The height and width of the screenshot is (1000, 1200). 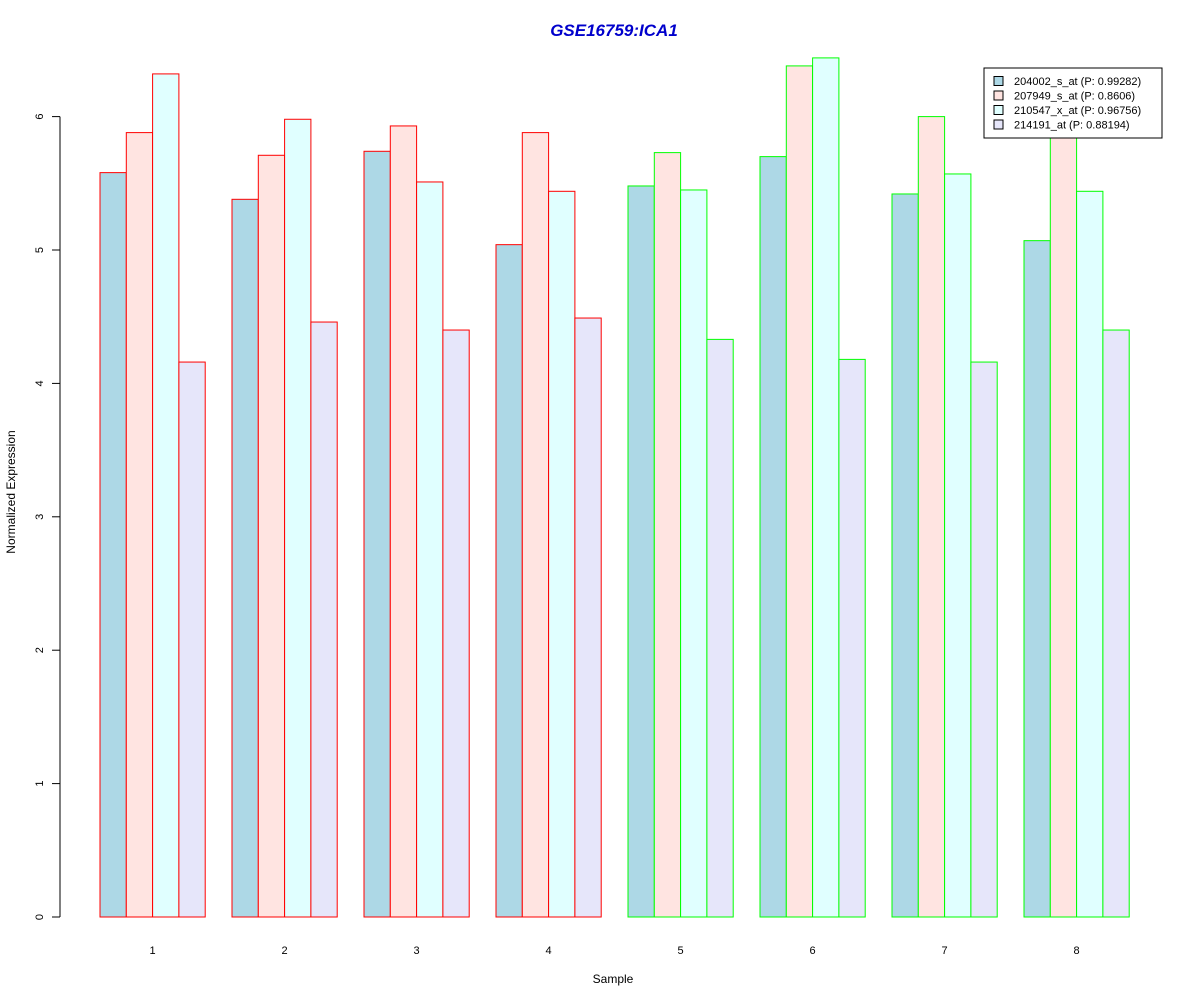 What do you see at coordinates (40, 383) in the screenshot?
I see `y-tick-label: 4` at bounding box center [40, 383].